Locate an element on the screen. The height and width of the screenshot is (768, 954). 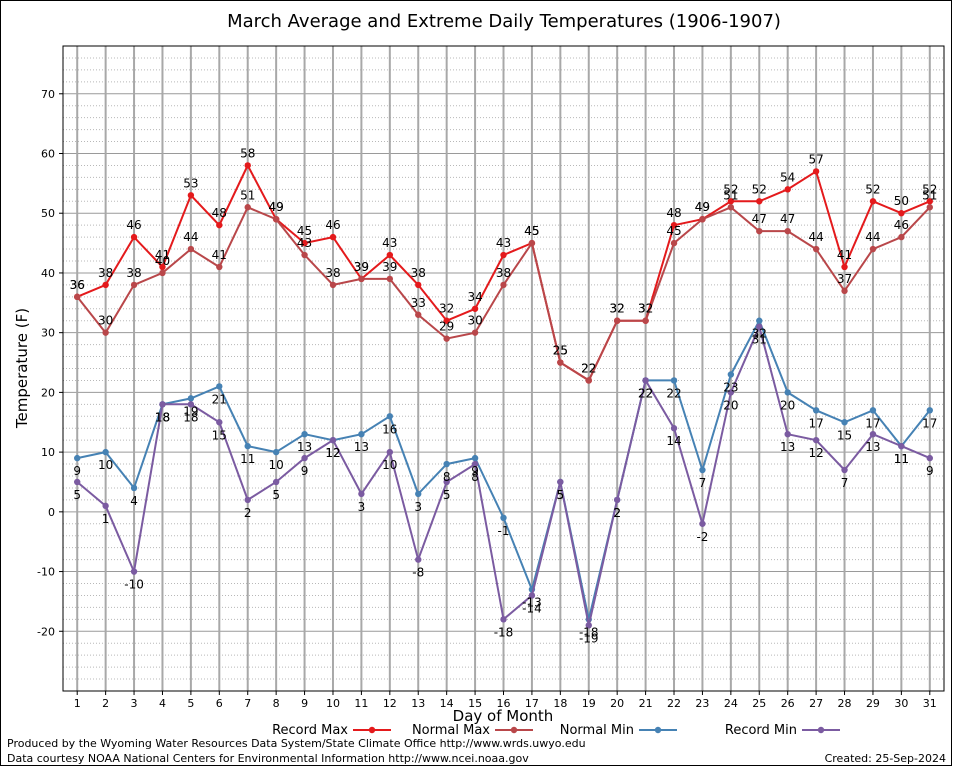
data-label-normal-max: 33 is located at coordinates (418, 303).